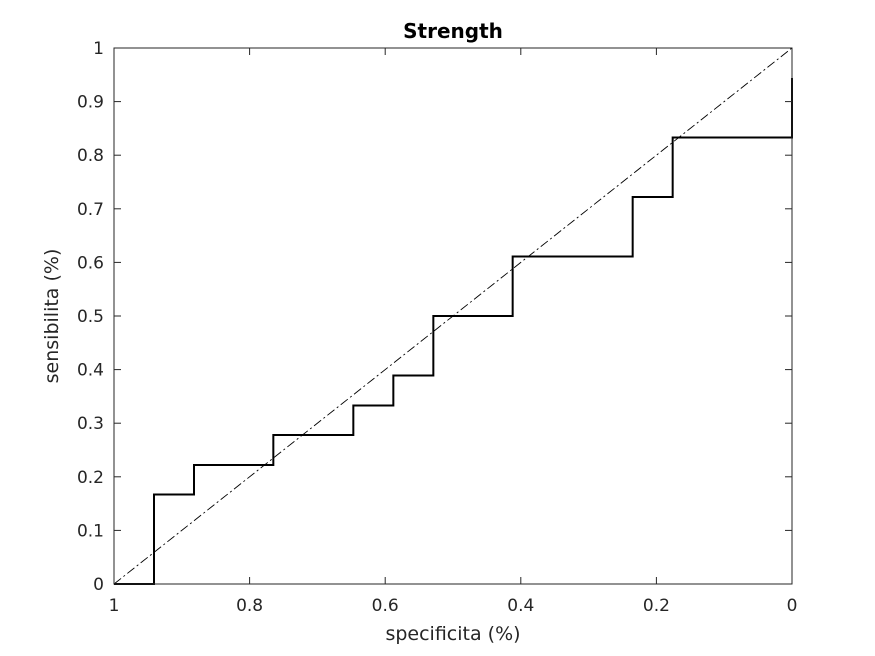 This screenshot has width=875, height=656. Describe the element at coordinates (98, 49) in the screenshot. I see `y-tick-label: 1` at that location.